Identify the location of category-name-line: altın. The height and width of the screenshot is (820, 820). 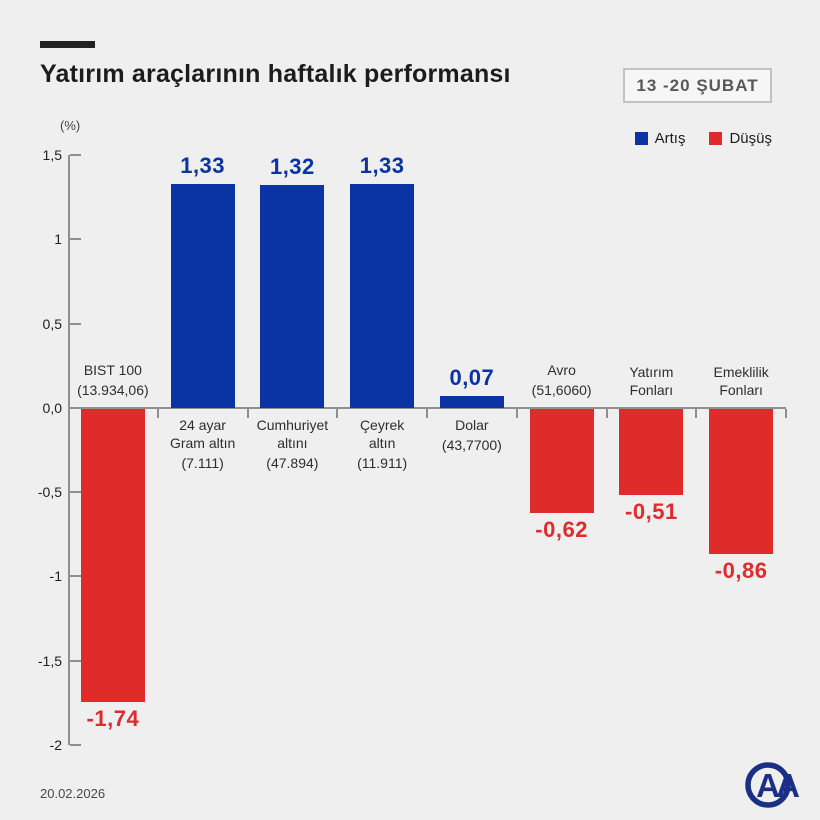
(382, 442).